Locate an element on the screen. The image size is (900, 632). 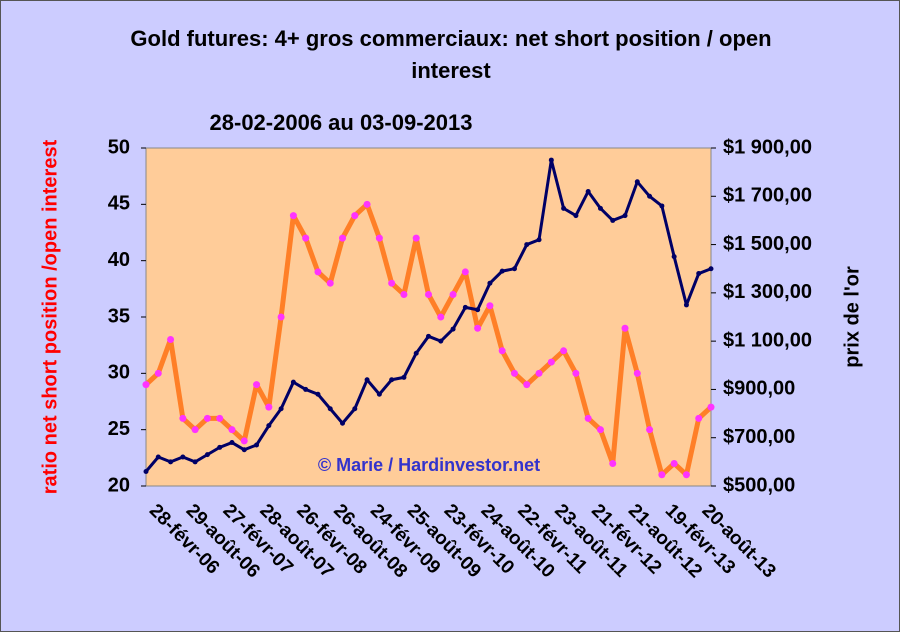
y-axis-label: ratio net short position /open interest is located at coordinates (50, 316).